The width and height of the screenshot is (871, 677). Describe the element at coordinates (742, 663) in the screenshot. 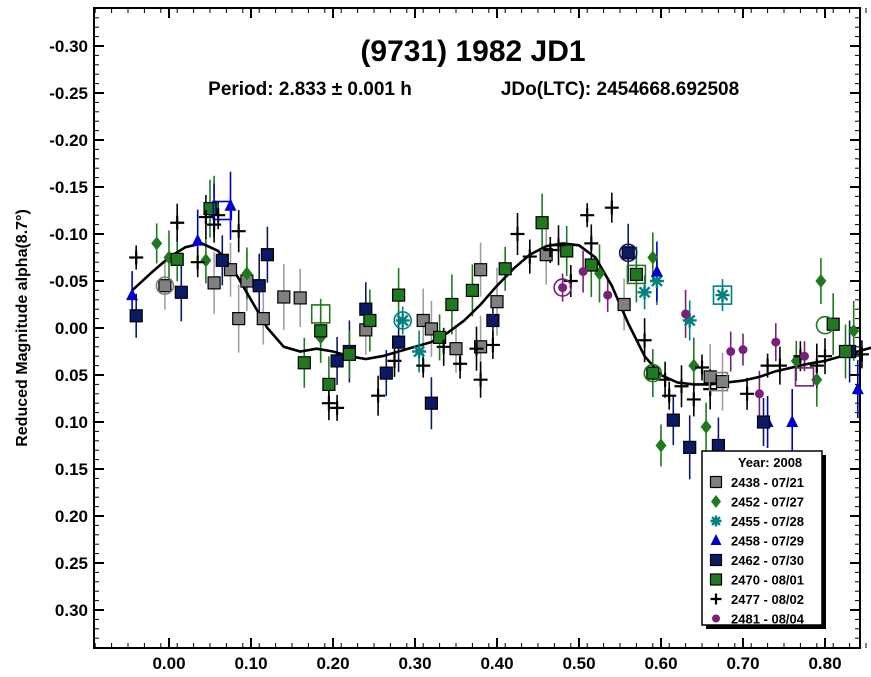

I see `x-tick-label: 0.70` at that location.